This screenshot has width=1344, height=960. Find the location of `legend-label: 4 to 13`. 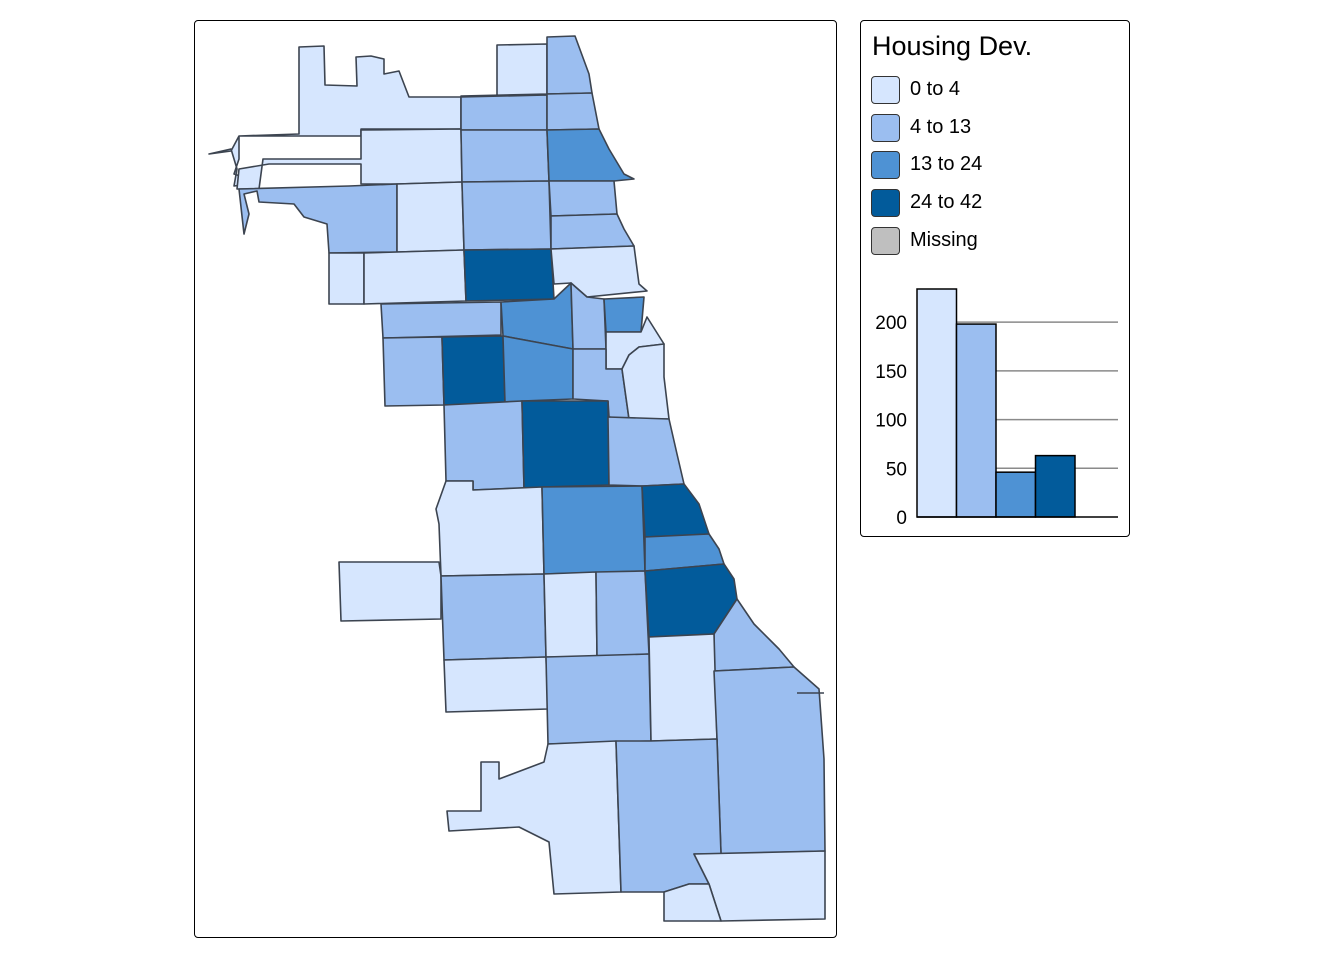

legend-label: 4 to 13 is located at coordinates (941, 127).